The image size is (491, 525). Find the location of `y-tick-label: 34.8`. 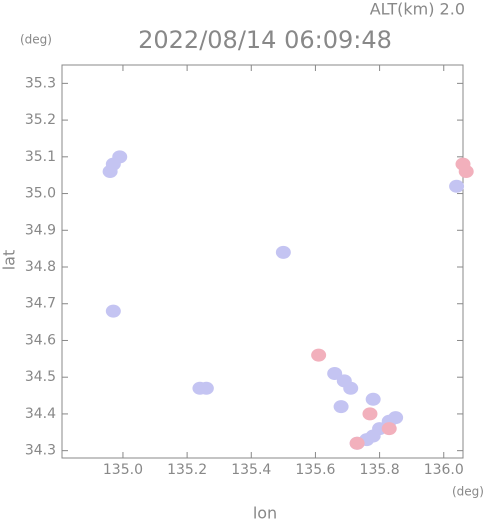

y-tick-label: 34.8 is located at coordinates (40, 267).